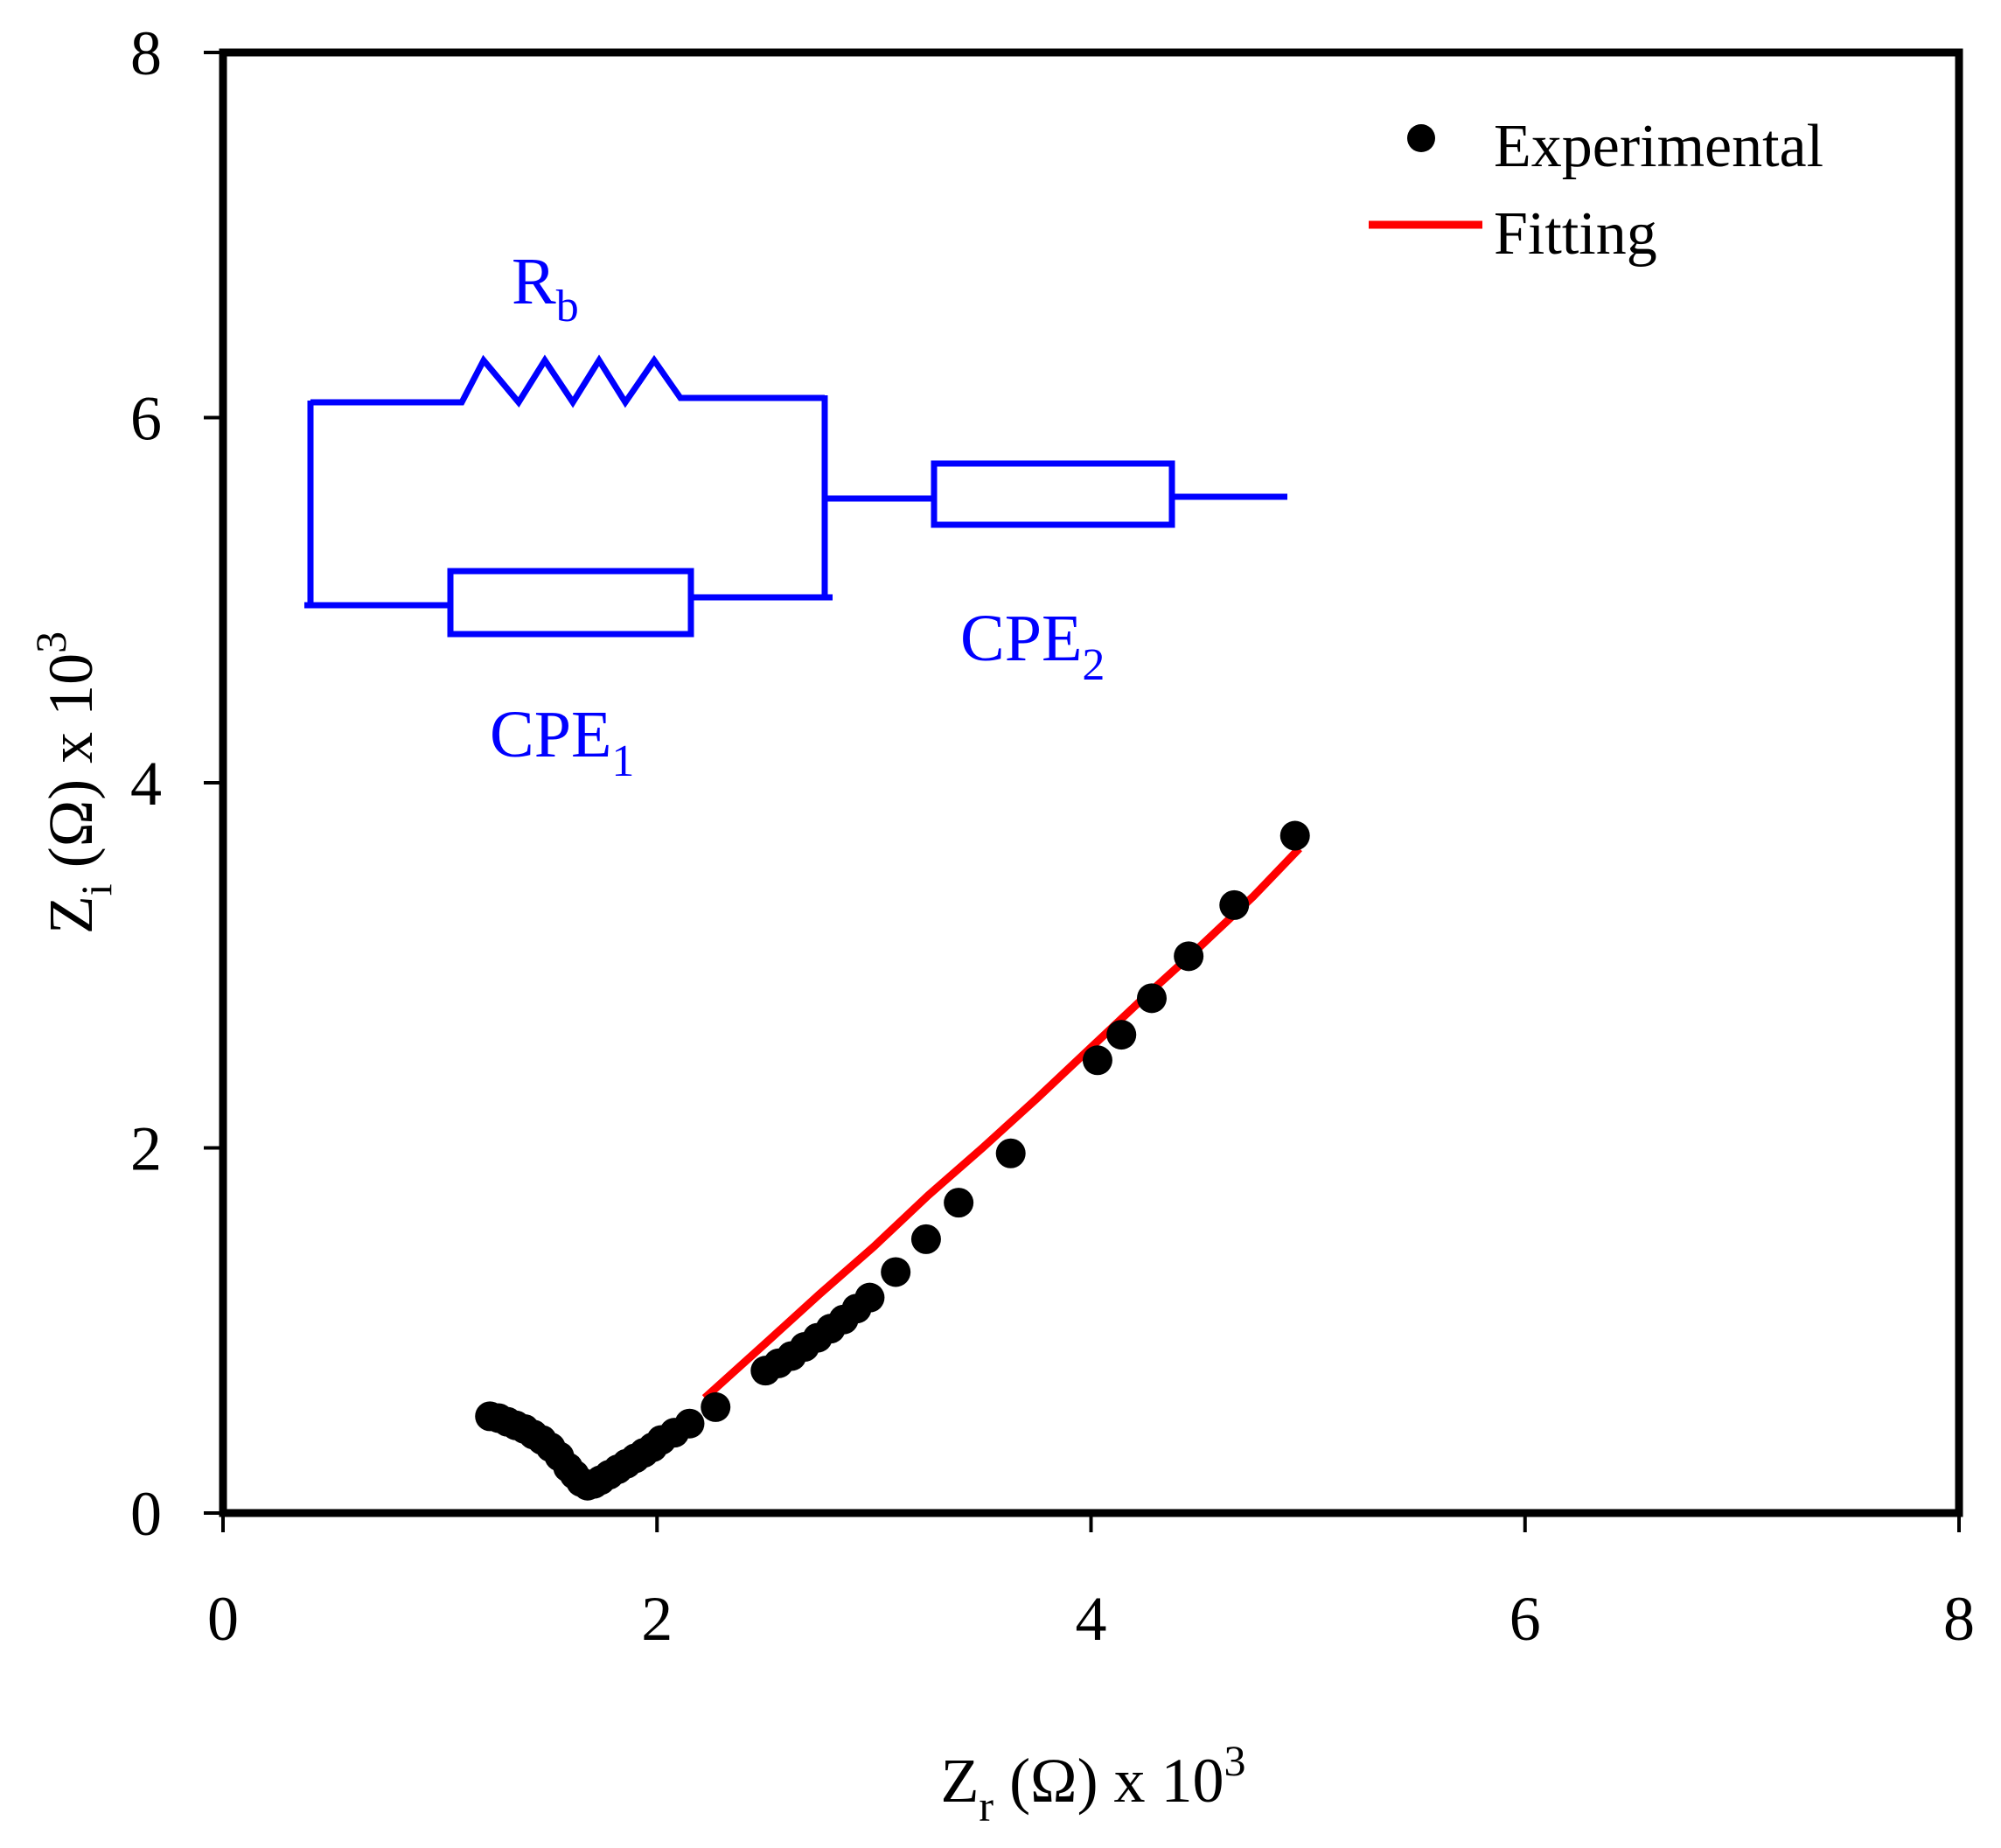 This screenshot has height=1848, width=2001. What do you see at coordinates (1596, 191) in the screenshot?
I see `legend: Experimental Fitting` at bounding box center [1596, 191].